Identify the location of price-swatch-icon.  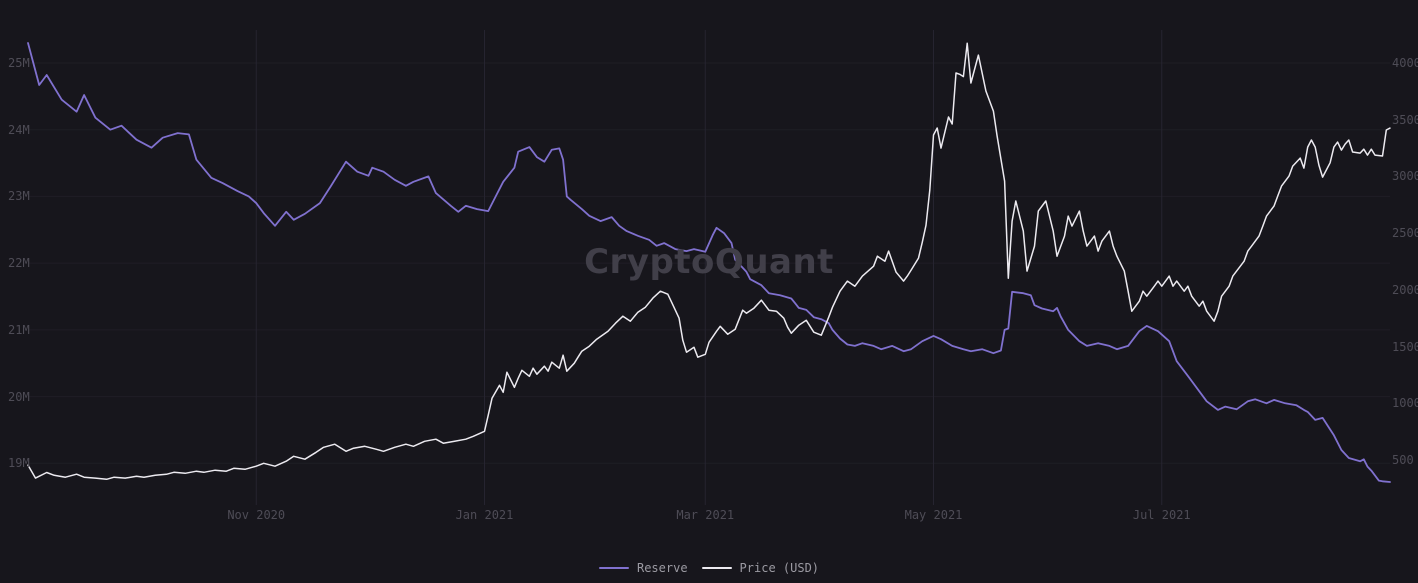
(716, 568).